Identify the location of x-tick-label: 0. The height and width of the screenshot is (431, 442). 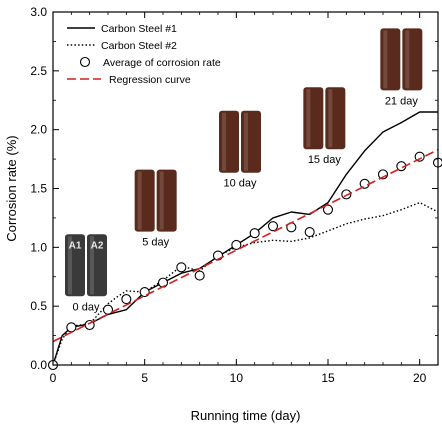
(53, 378).